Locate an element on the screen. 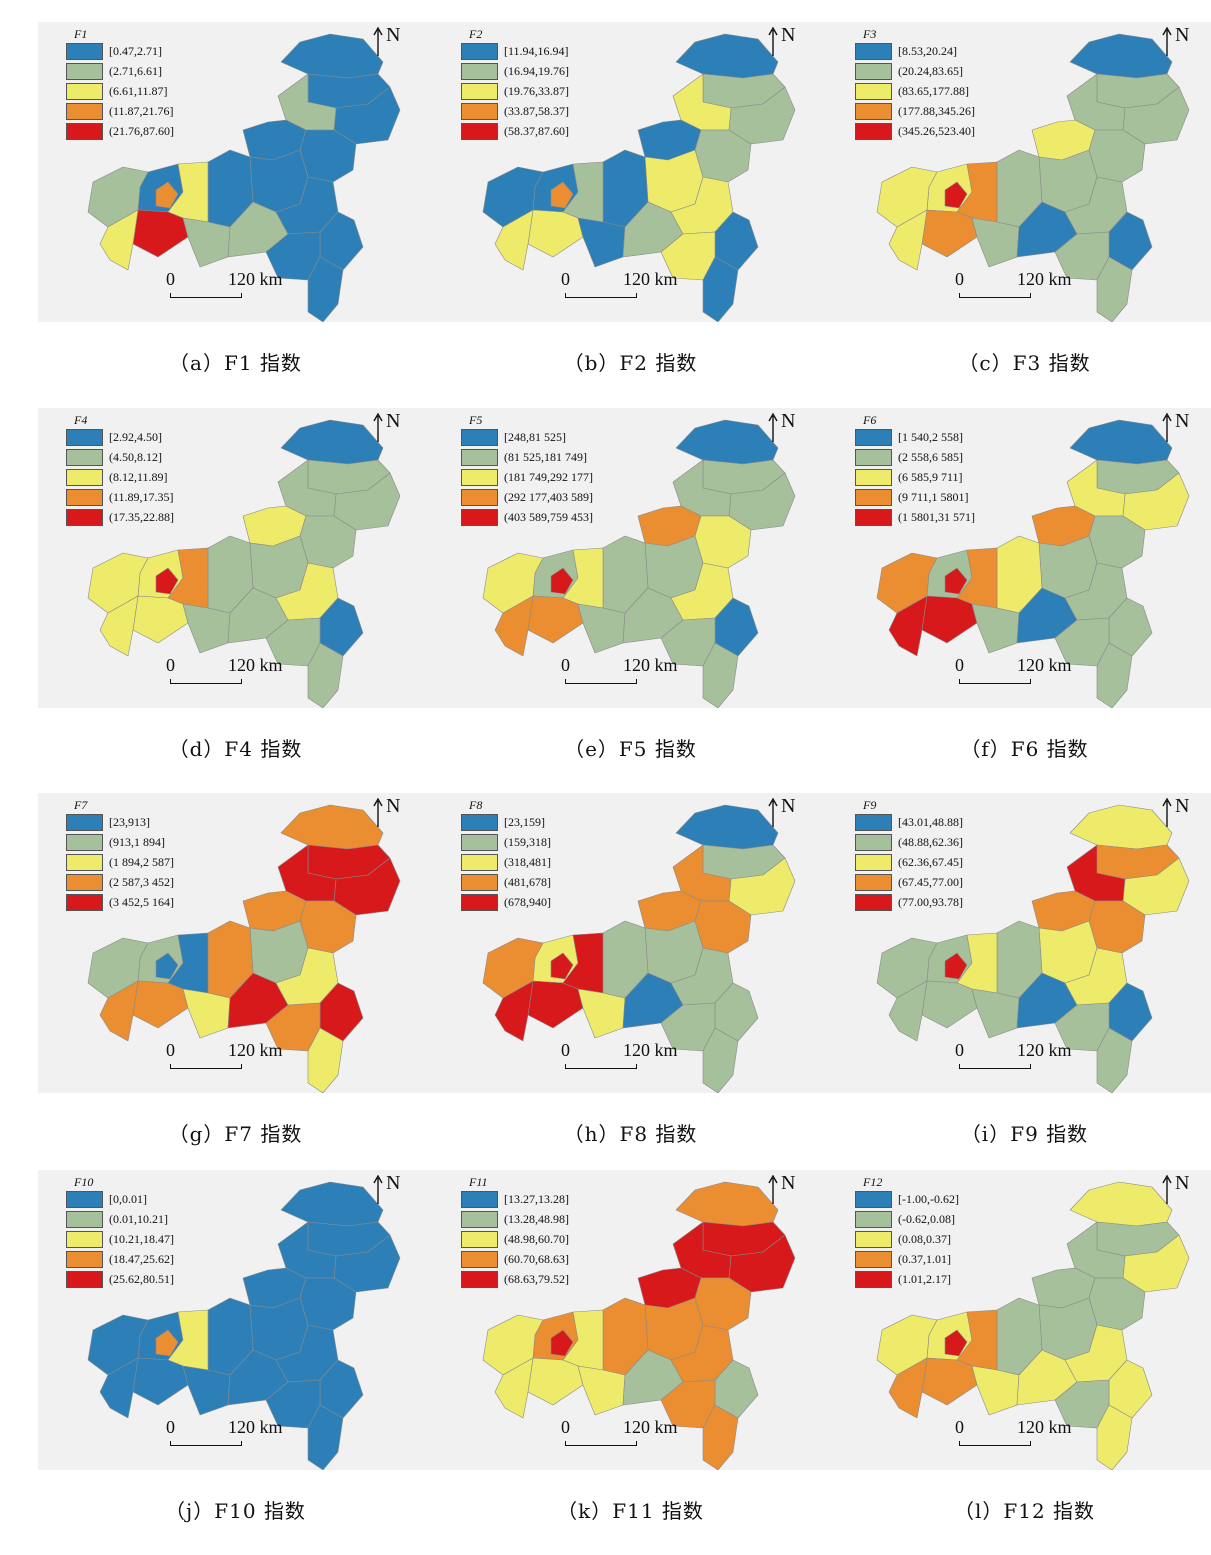  legend-entry: (60.70,68.63] is located at coordinates (515, 1259).